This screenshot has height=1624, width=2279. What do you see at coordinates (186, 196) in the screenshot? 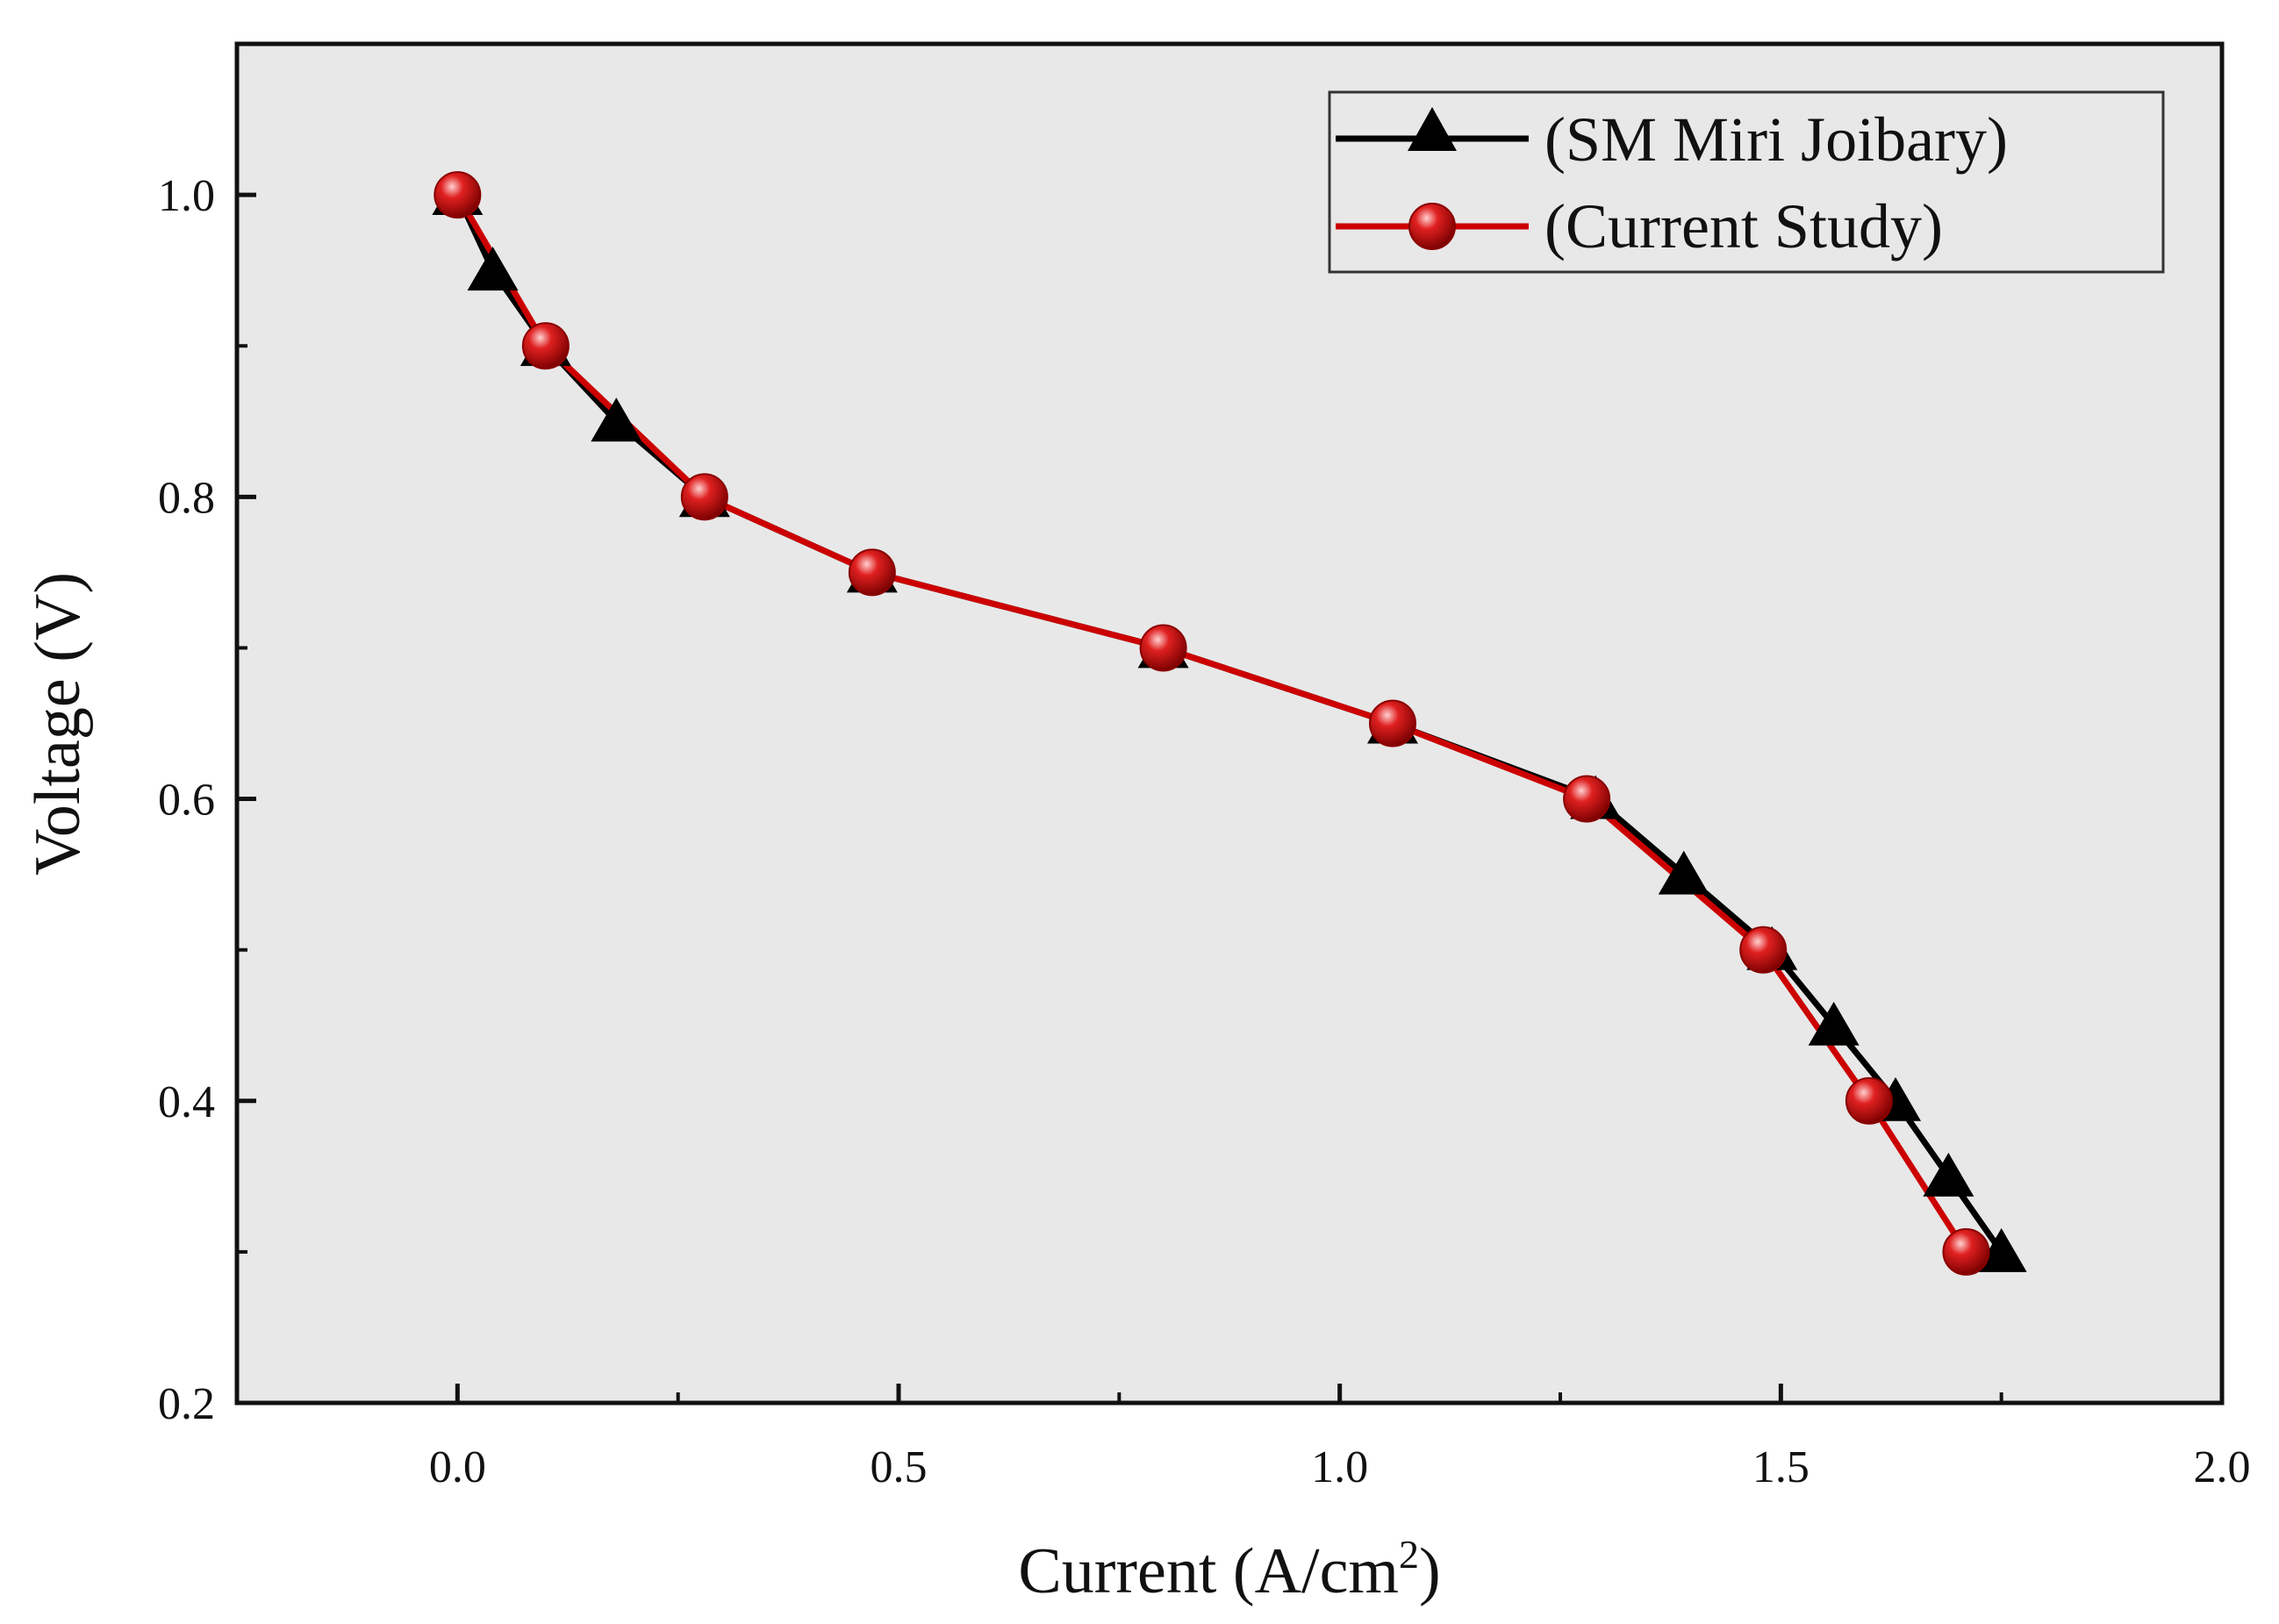
I see `y-tick-label: 1.0` at bounding box center [186, 196].